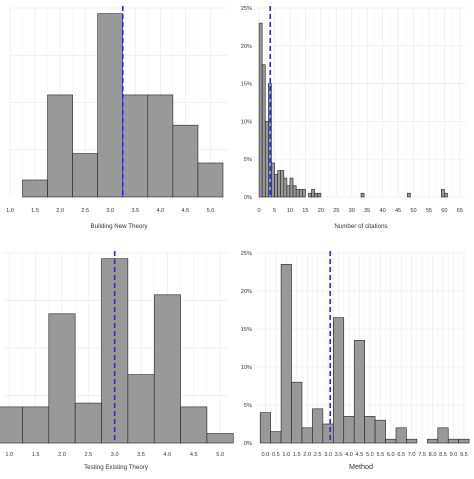 This screenshot has height=479, width=474. I want to click on y-tick-label: 5%, so click(248, 406).